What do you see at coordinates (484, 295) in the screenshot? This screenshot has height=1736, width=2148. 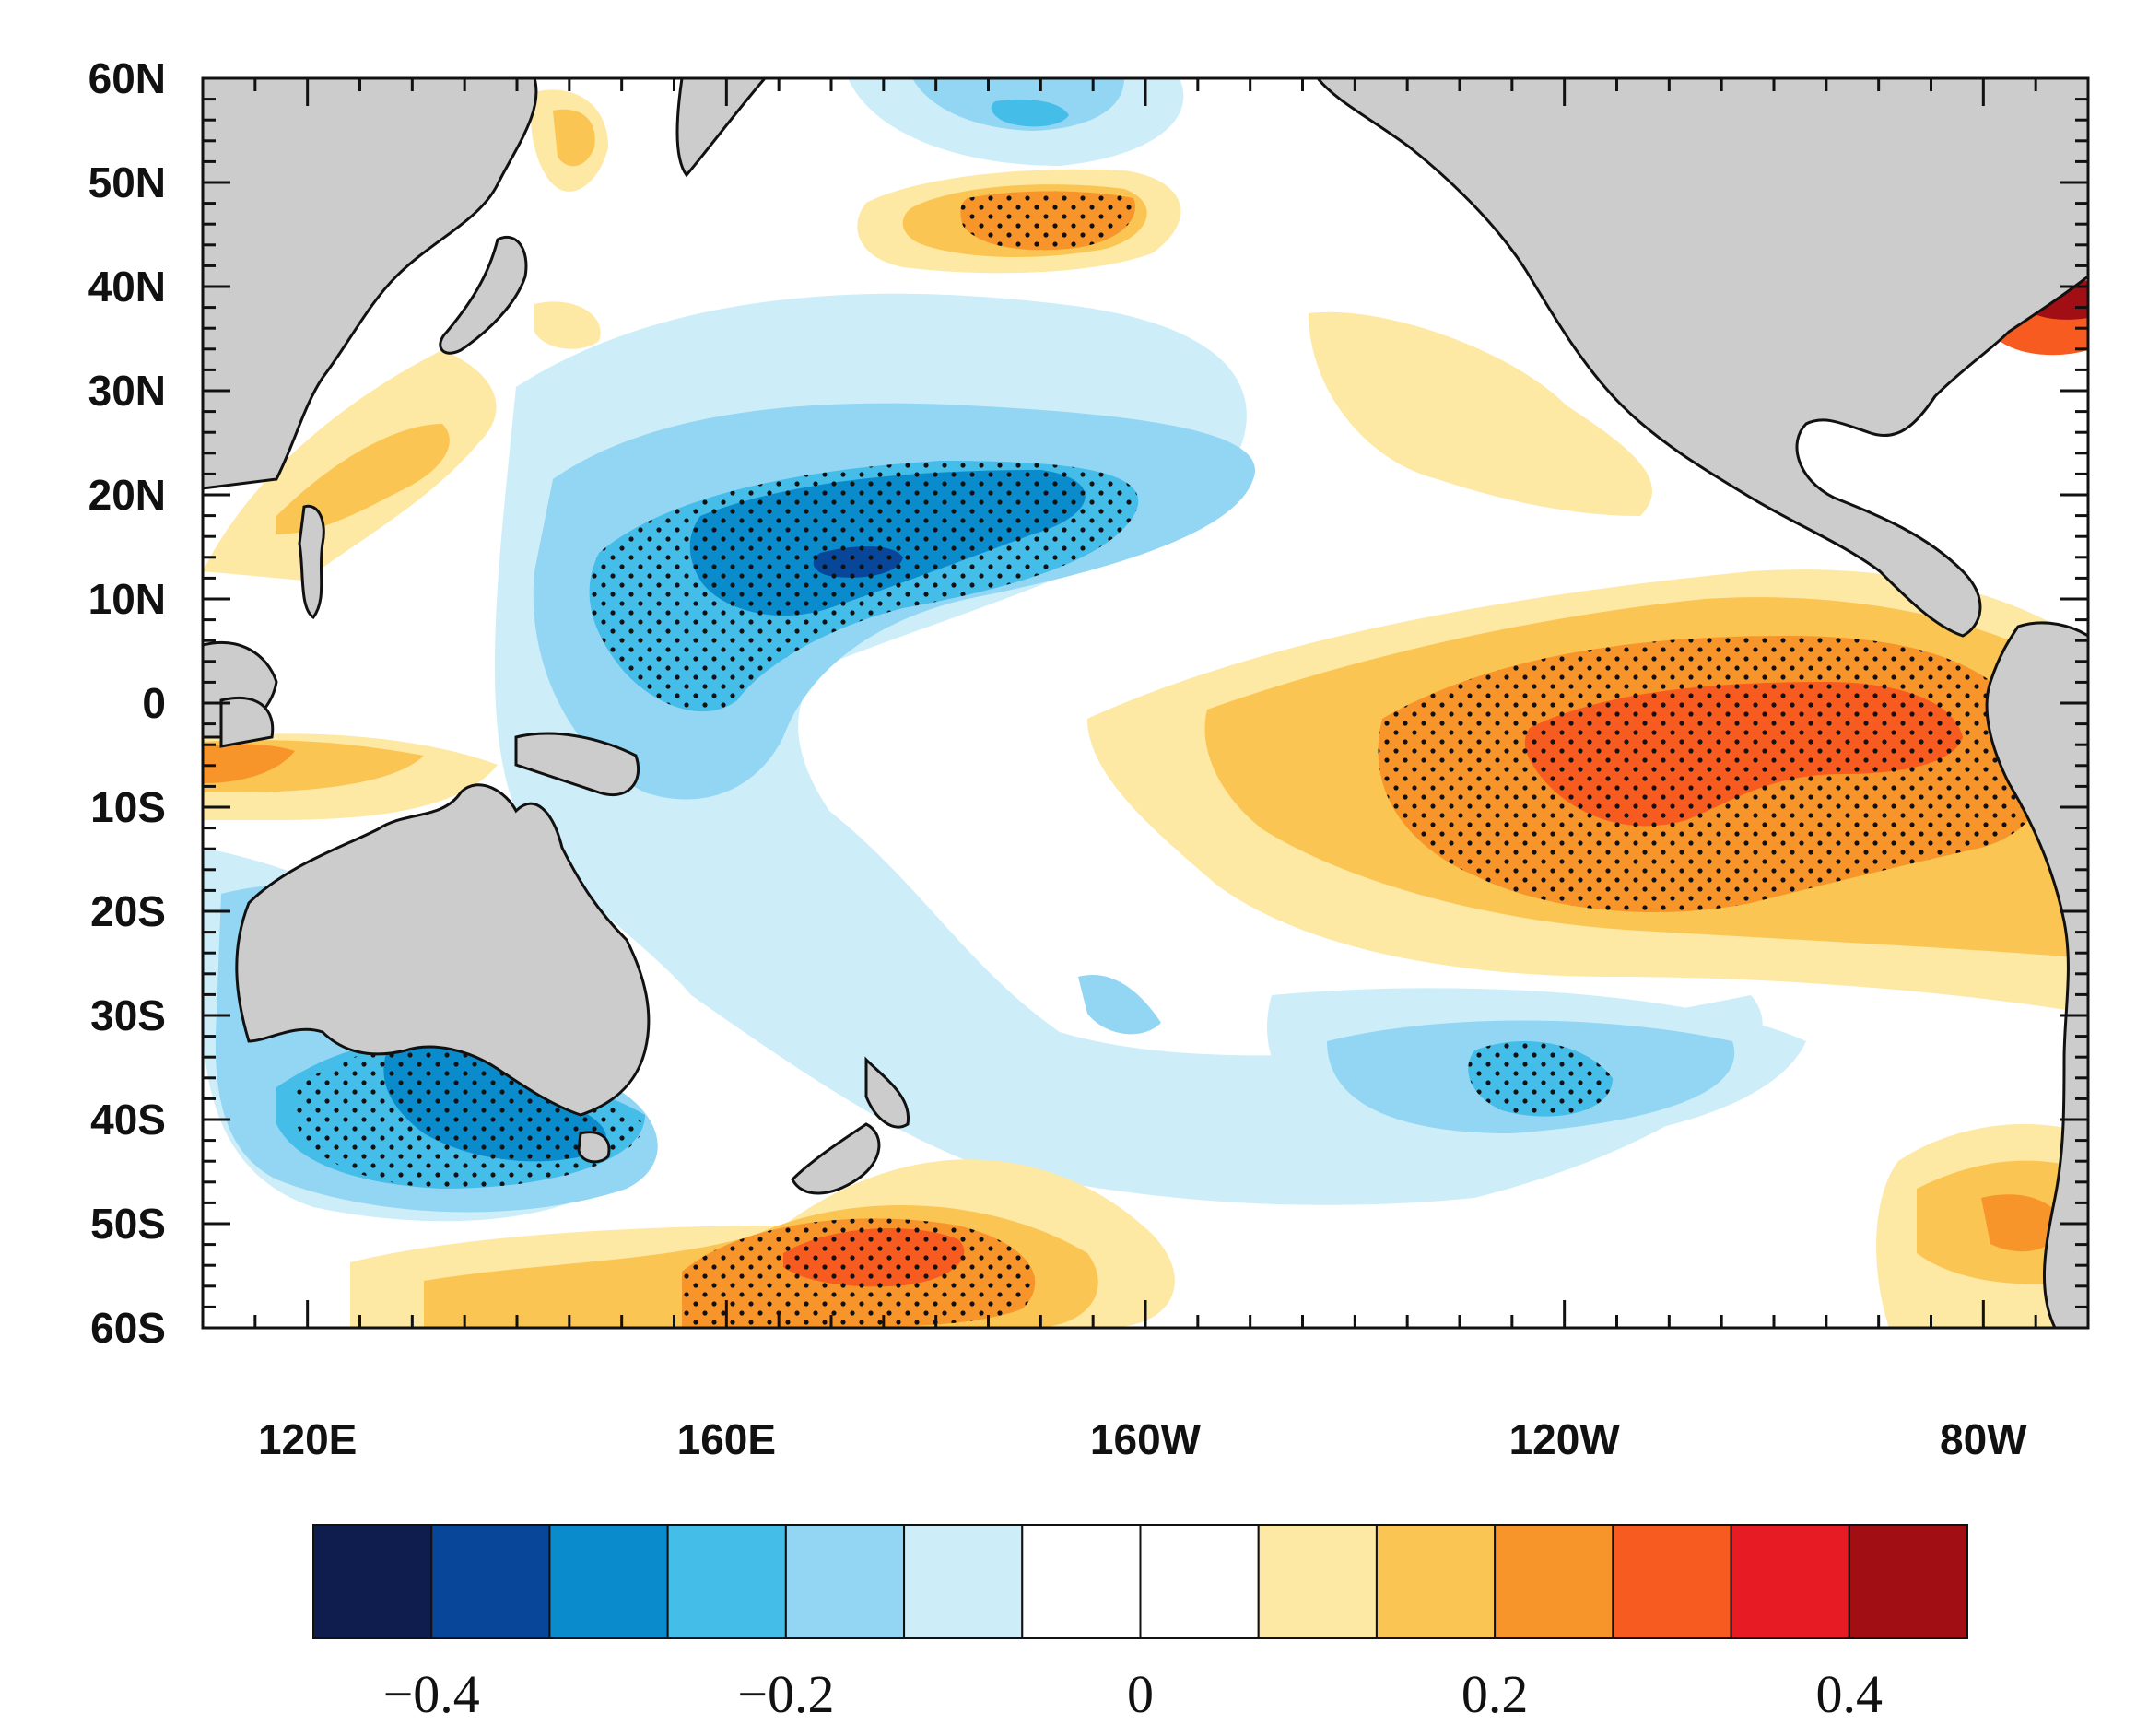 I see `land-japan` at bounding box center [484, 295].